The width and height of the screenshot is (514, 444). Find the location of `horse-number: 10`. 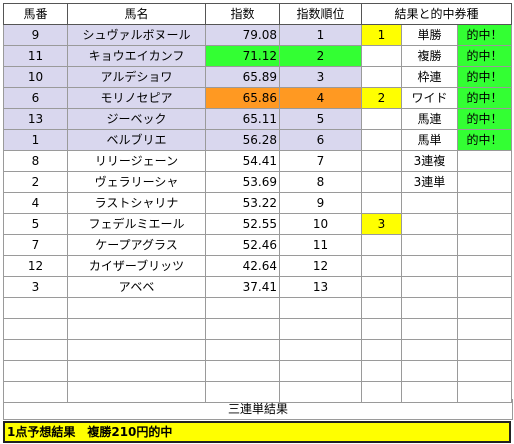

horse-number: 10 is located at coordinates (35, 77).